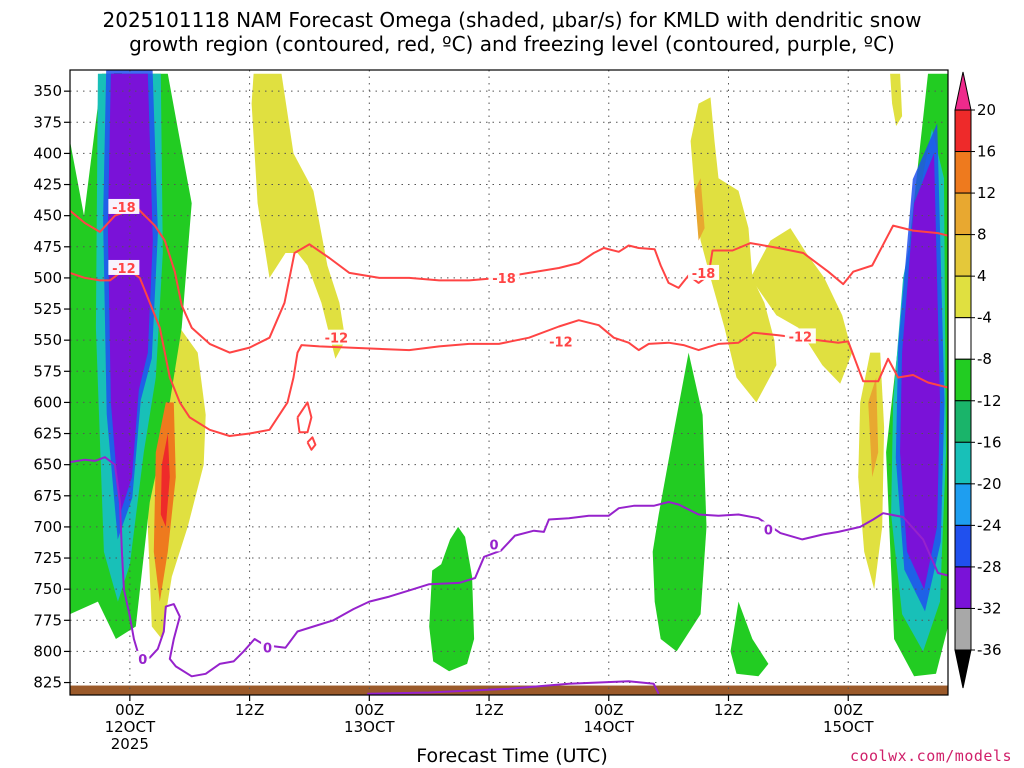 The image size is (1024, 768). Describe the element at coordinates (984, 318) in the screenshot. I see `colorbar-label: -4` at that location.